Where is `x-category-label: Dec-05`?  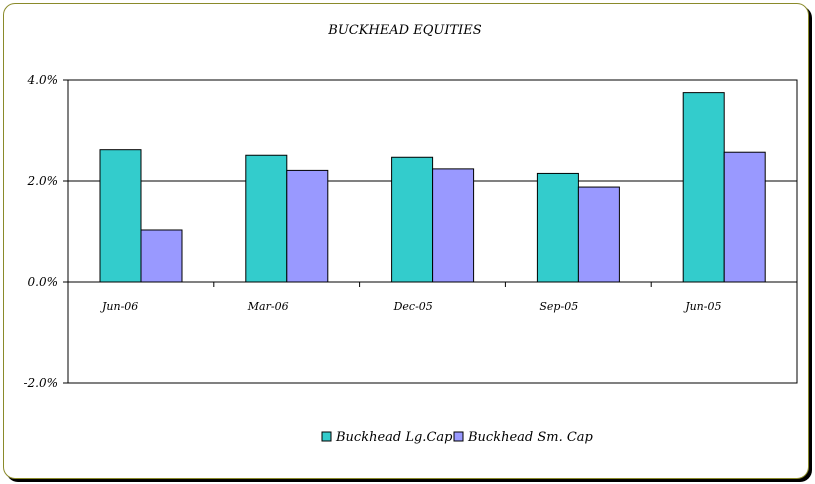 x-category-label: Dec-05 is located at coordinates (413, 306).